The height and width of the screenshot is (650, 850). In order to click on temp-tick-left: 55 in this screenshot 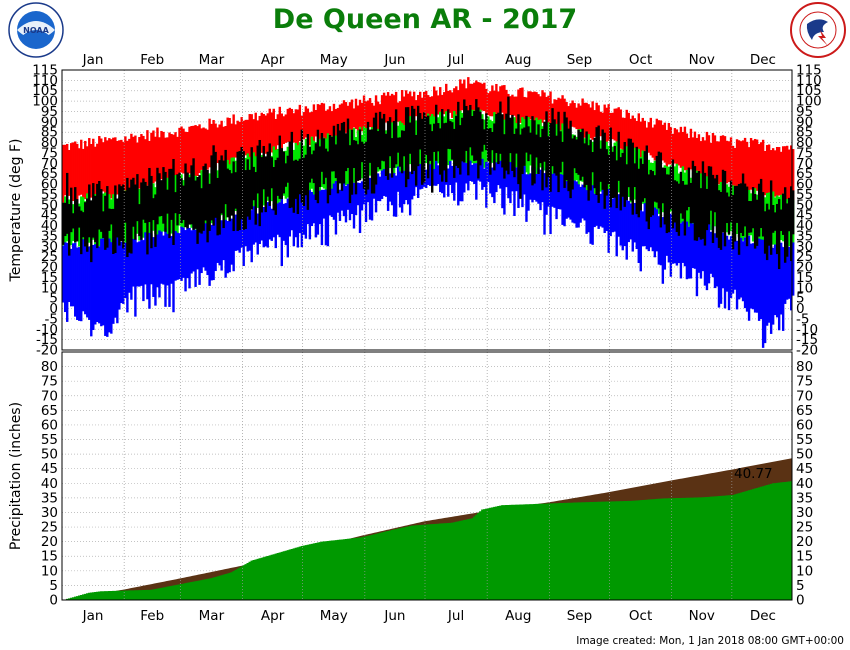, I will do `click(49, 195)`.